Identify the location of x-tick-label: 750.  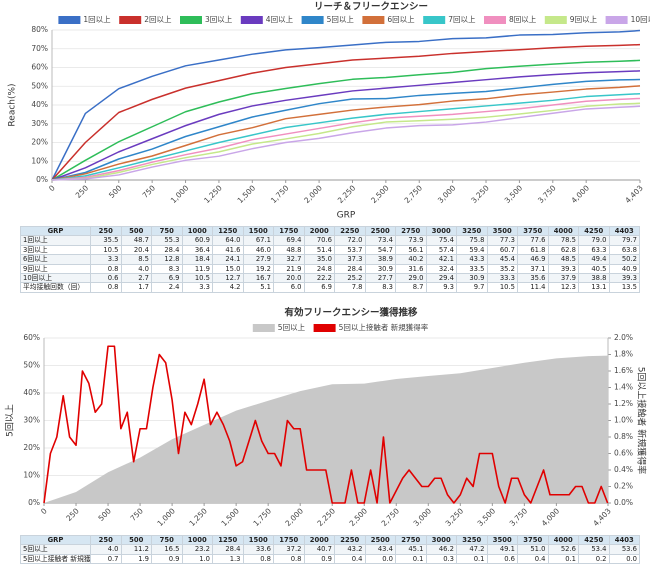
(136, 514).